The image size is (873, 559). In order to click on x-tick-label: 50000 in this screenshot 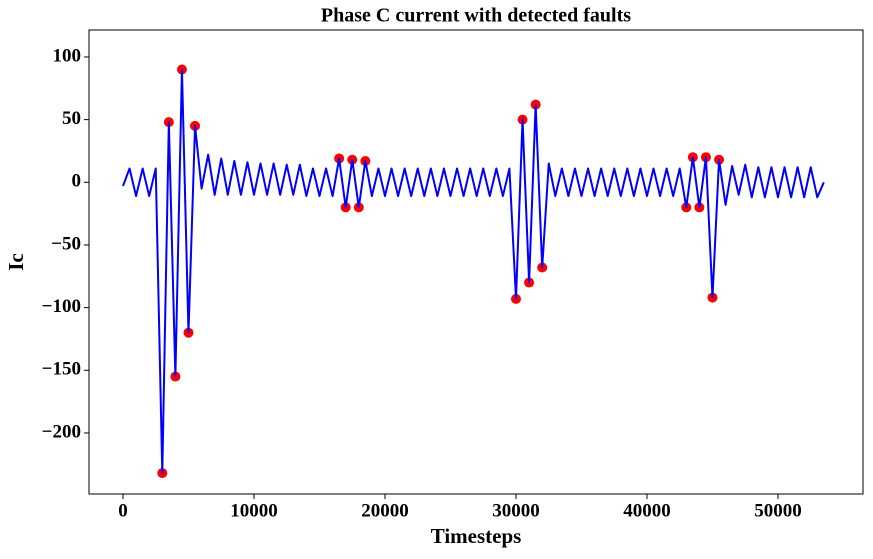, I will do `click(778, 510)`.